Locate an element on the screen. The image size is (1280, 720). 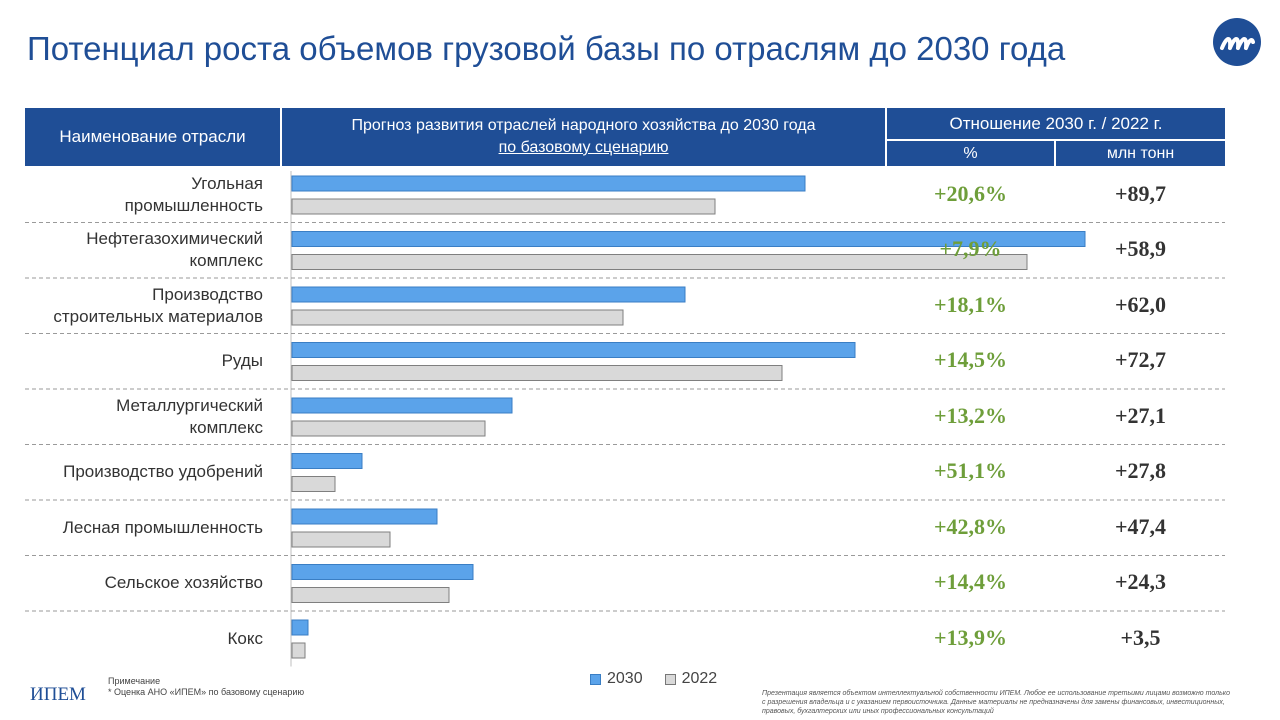
percent-change: +51,1% is located at coordinates (970, 471).